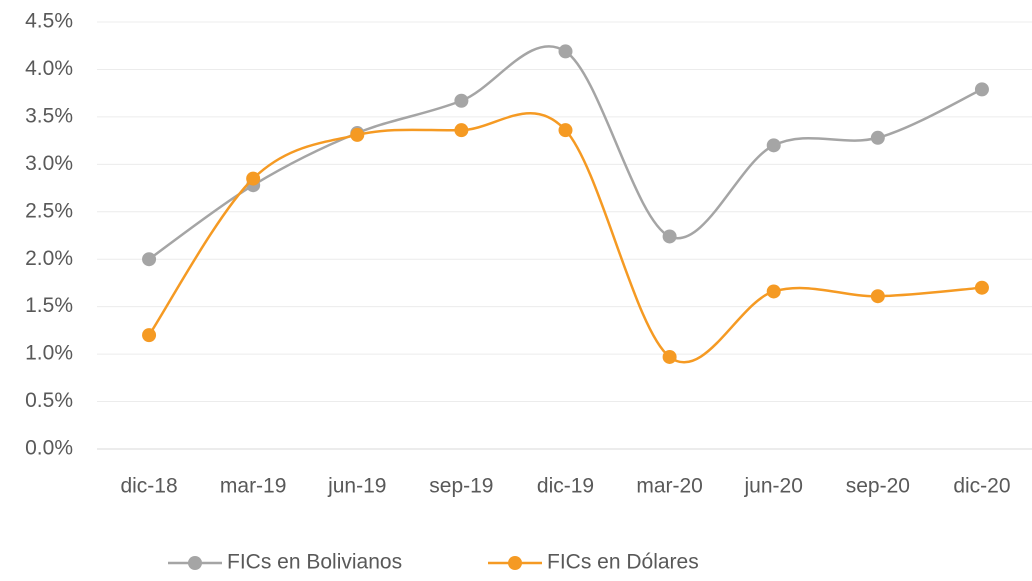 The height and width of the screenshot is (581, 1032). I want to click on legend-label: FICs en Dólares, so click(623, 562).